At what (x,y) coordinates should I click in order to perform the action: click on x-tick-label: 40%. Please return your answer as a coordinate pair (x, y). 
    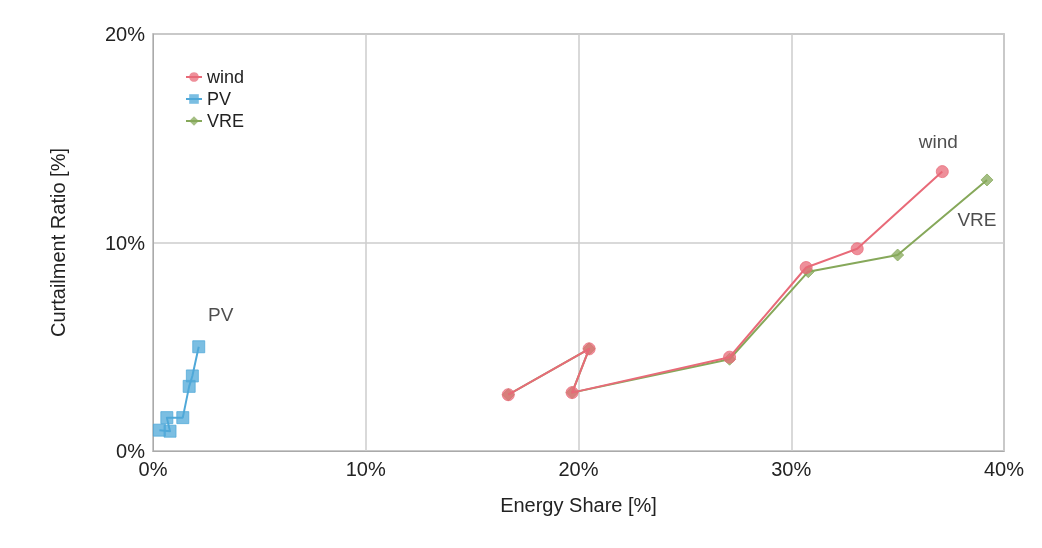
    Looking at the image, I should click on (1004, 469).